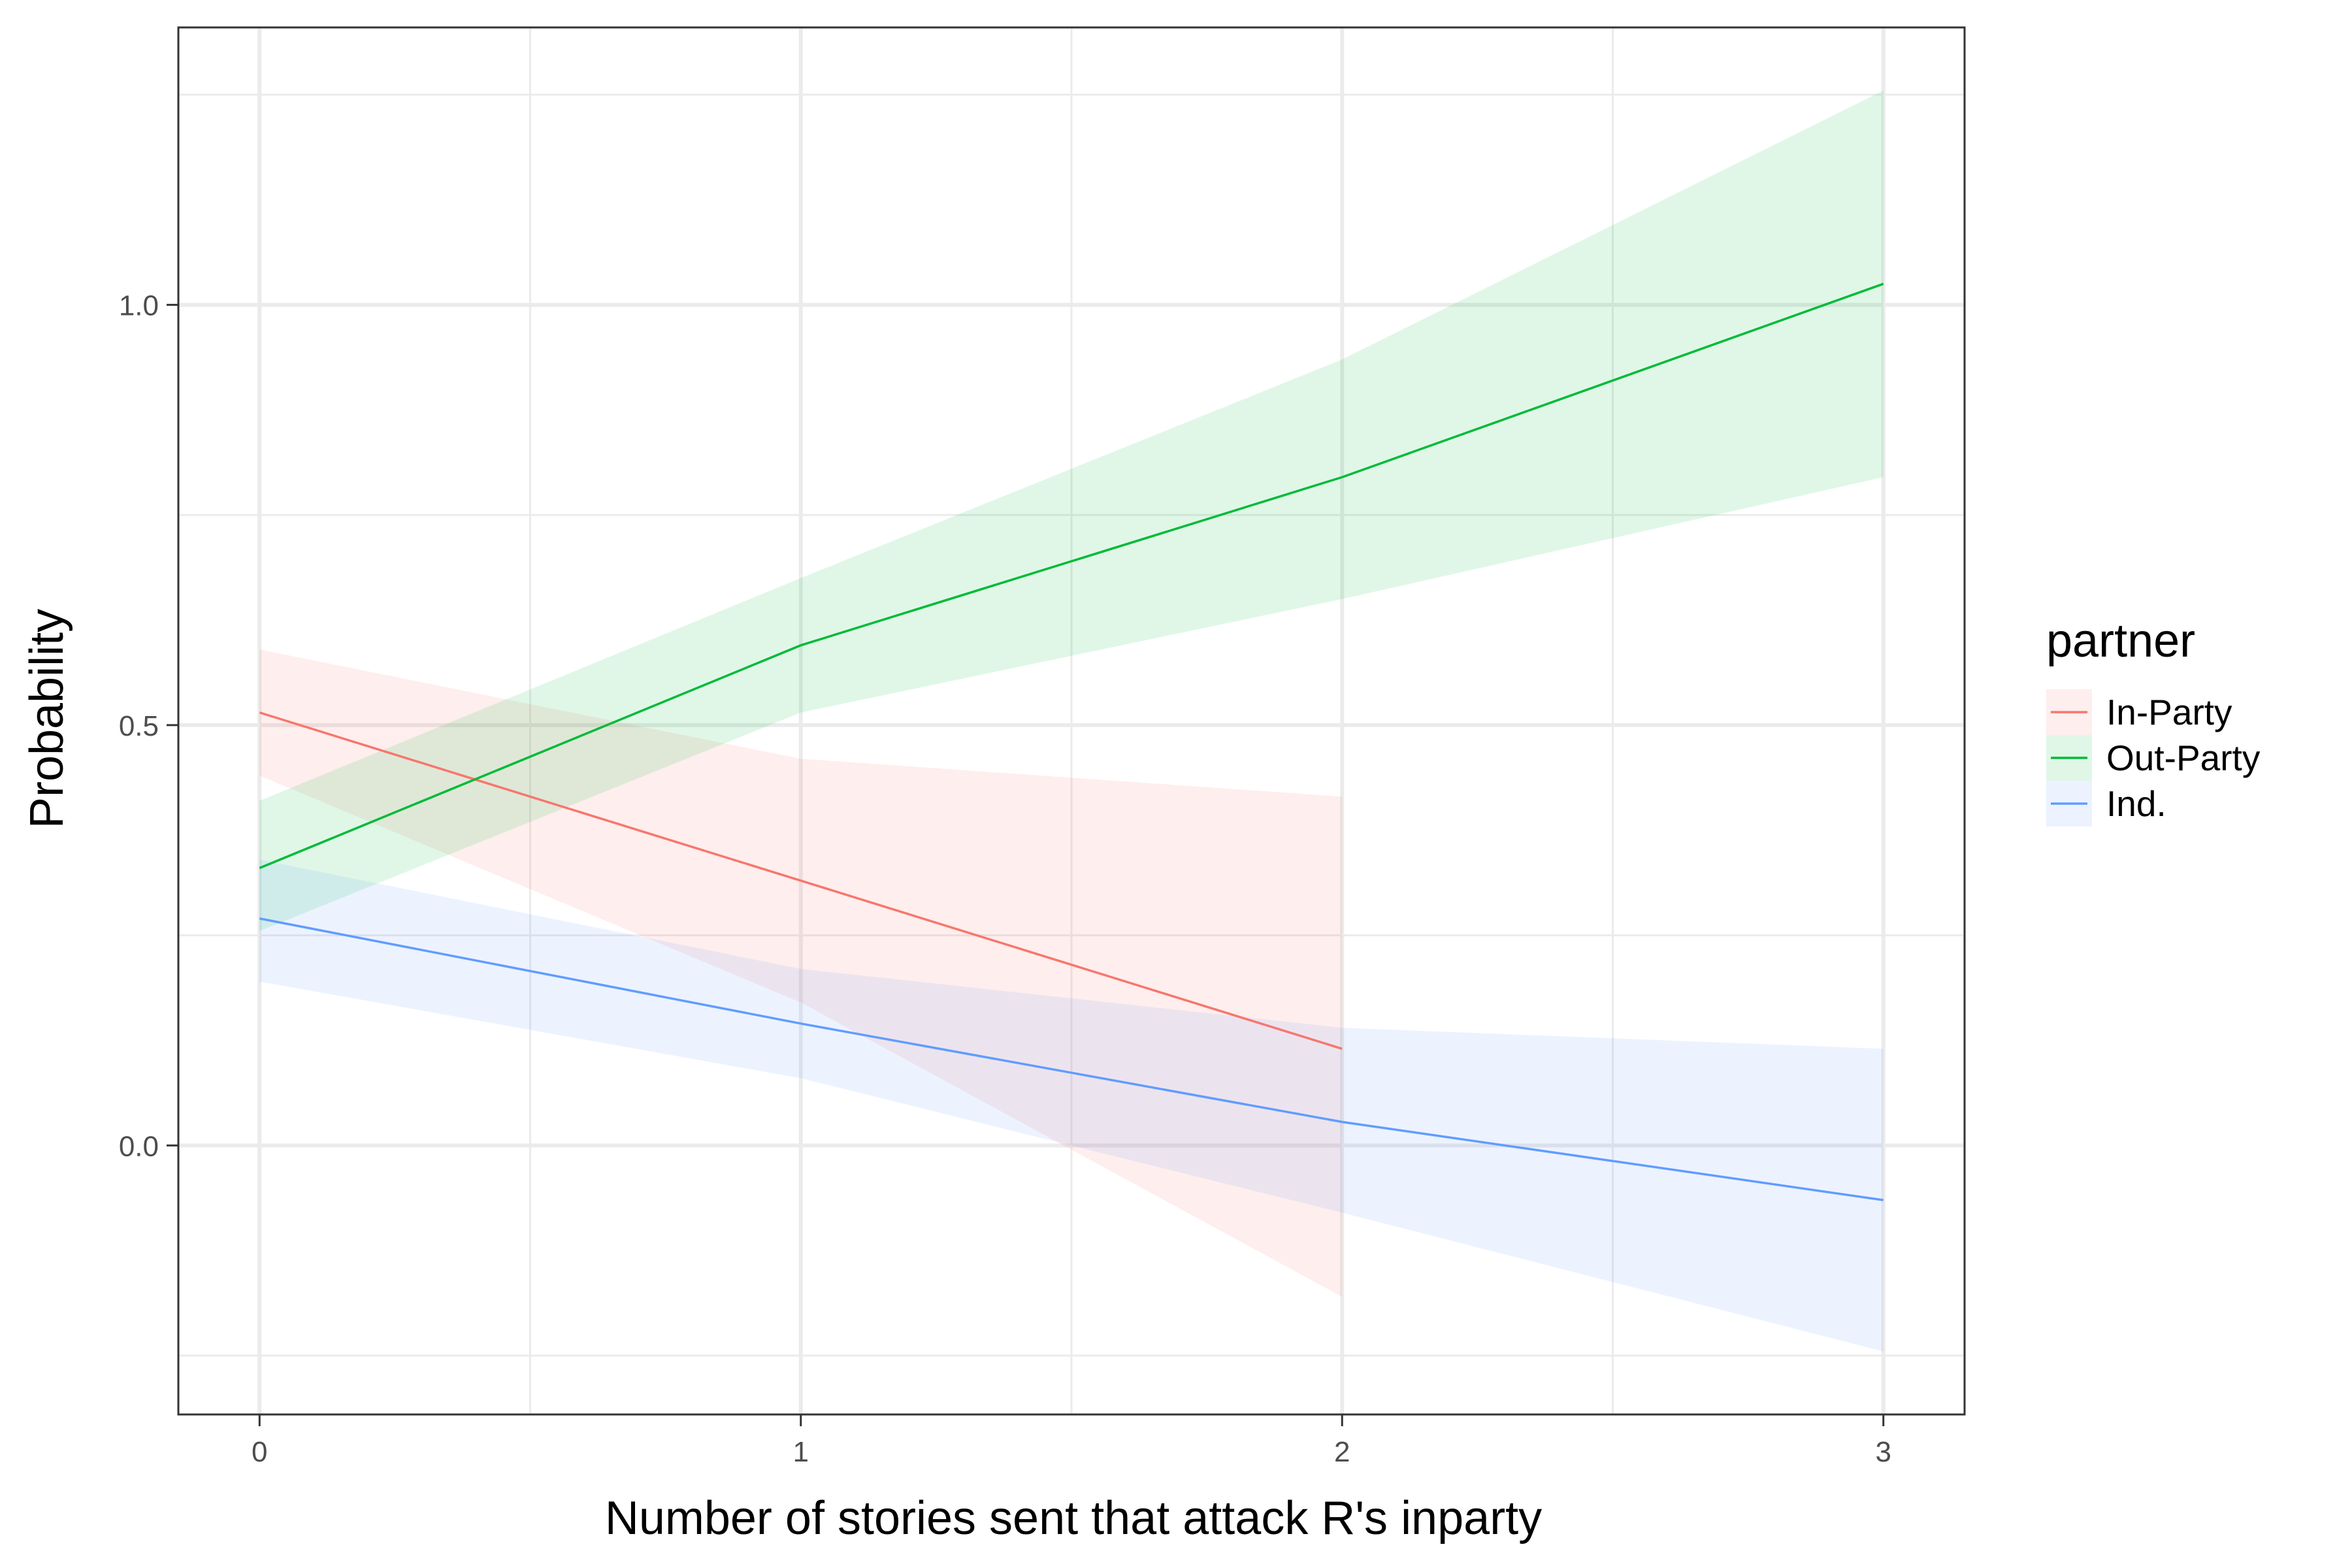 The image size is (2352, 1568). I want to click on x-tick-label: 3, so click(1883, 1452).